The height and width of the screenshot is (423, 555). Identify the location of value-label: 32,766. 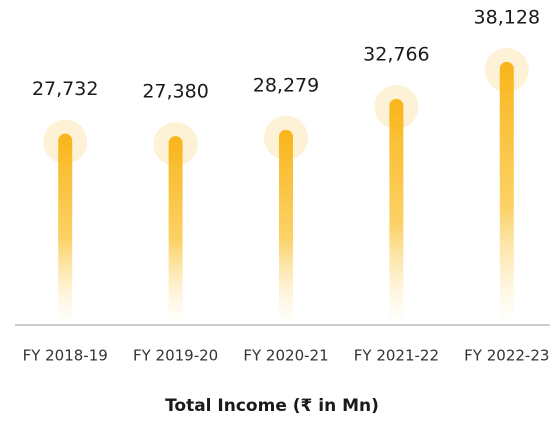
(396, 54).